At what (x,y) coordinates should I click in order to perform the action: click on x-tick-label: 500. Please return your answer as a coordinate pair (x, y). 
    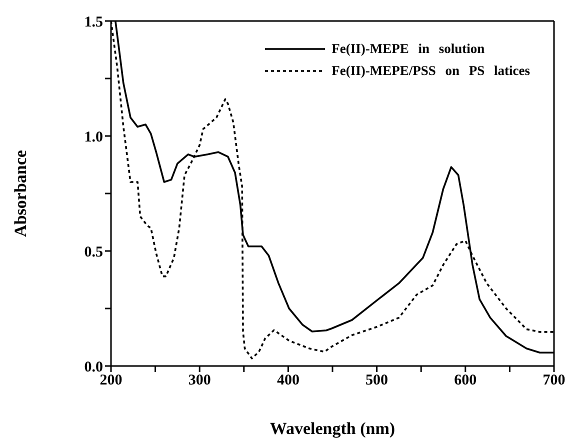
    Looking at the image, I should click on (377, 380).